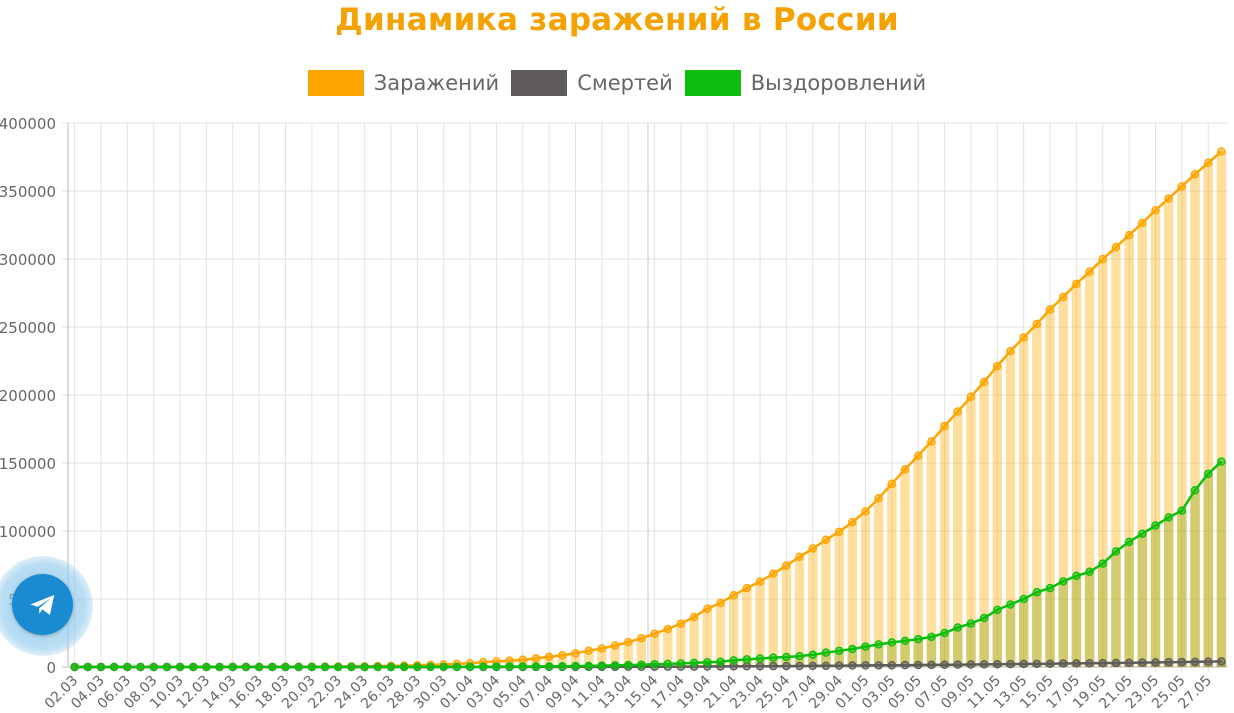 The height and width of the screenshot is (713, 1234). Describe the element at coordinates (403, 83) in the screenshot. I see `legend-item-infected: Заражений` at that location.